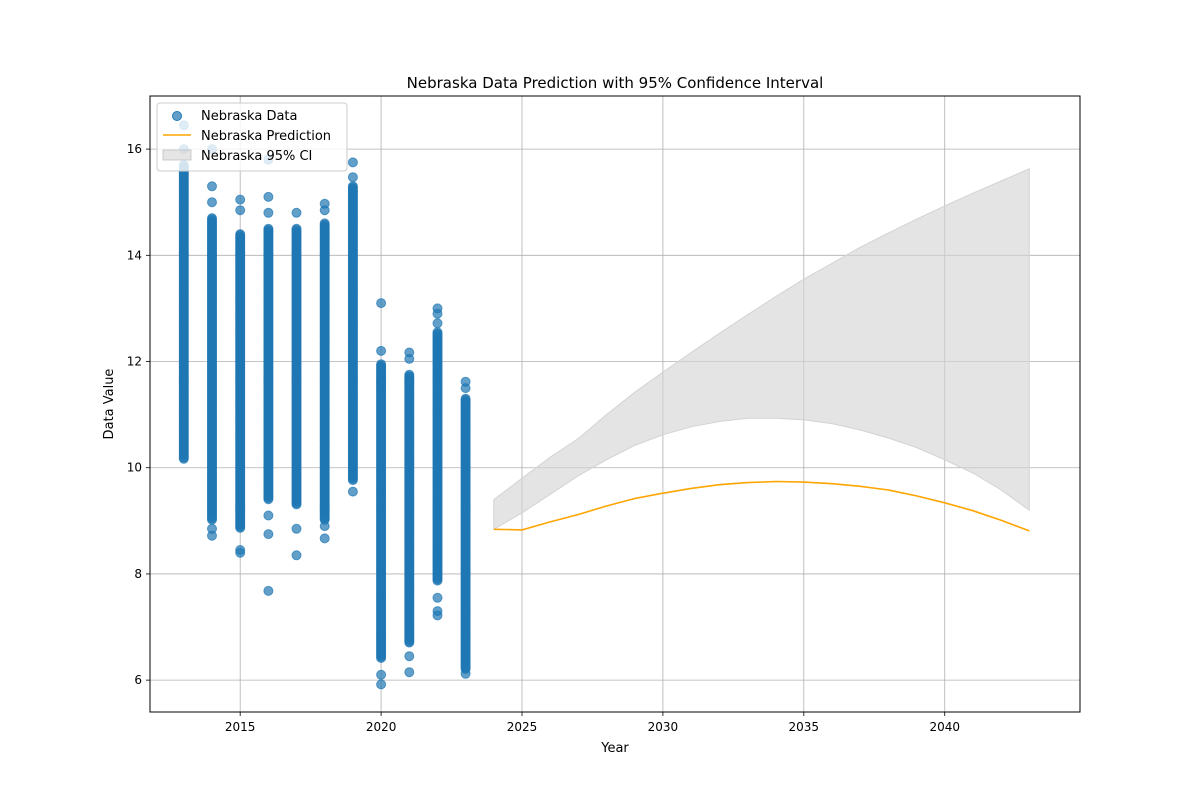 This screenshot has height=800, width=1200. What do you see at coordinates (266, 136) in the screenshot?
I see `legend-label-prediction: Nebraska Prediction` at bounding box center [266, 136].